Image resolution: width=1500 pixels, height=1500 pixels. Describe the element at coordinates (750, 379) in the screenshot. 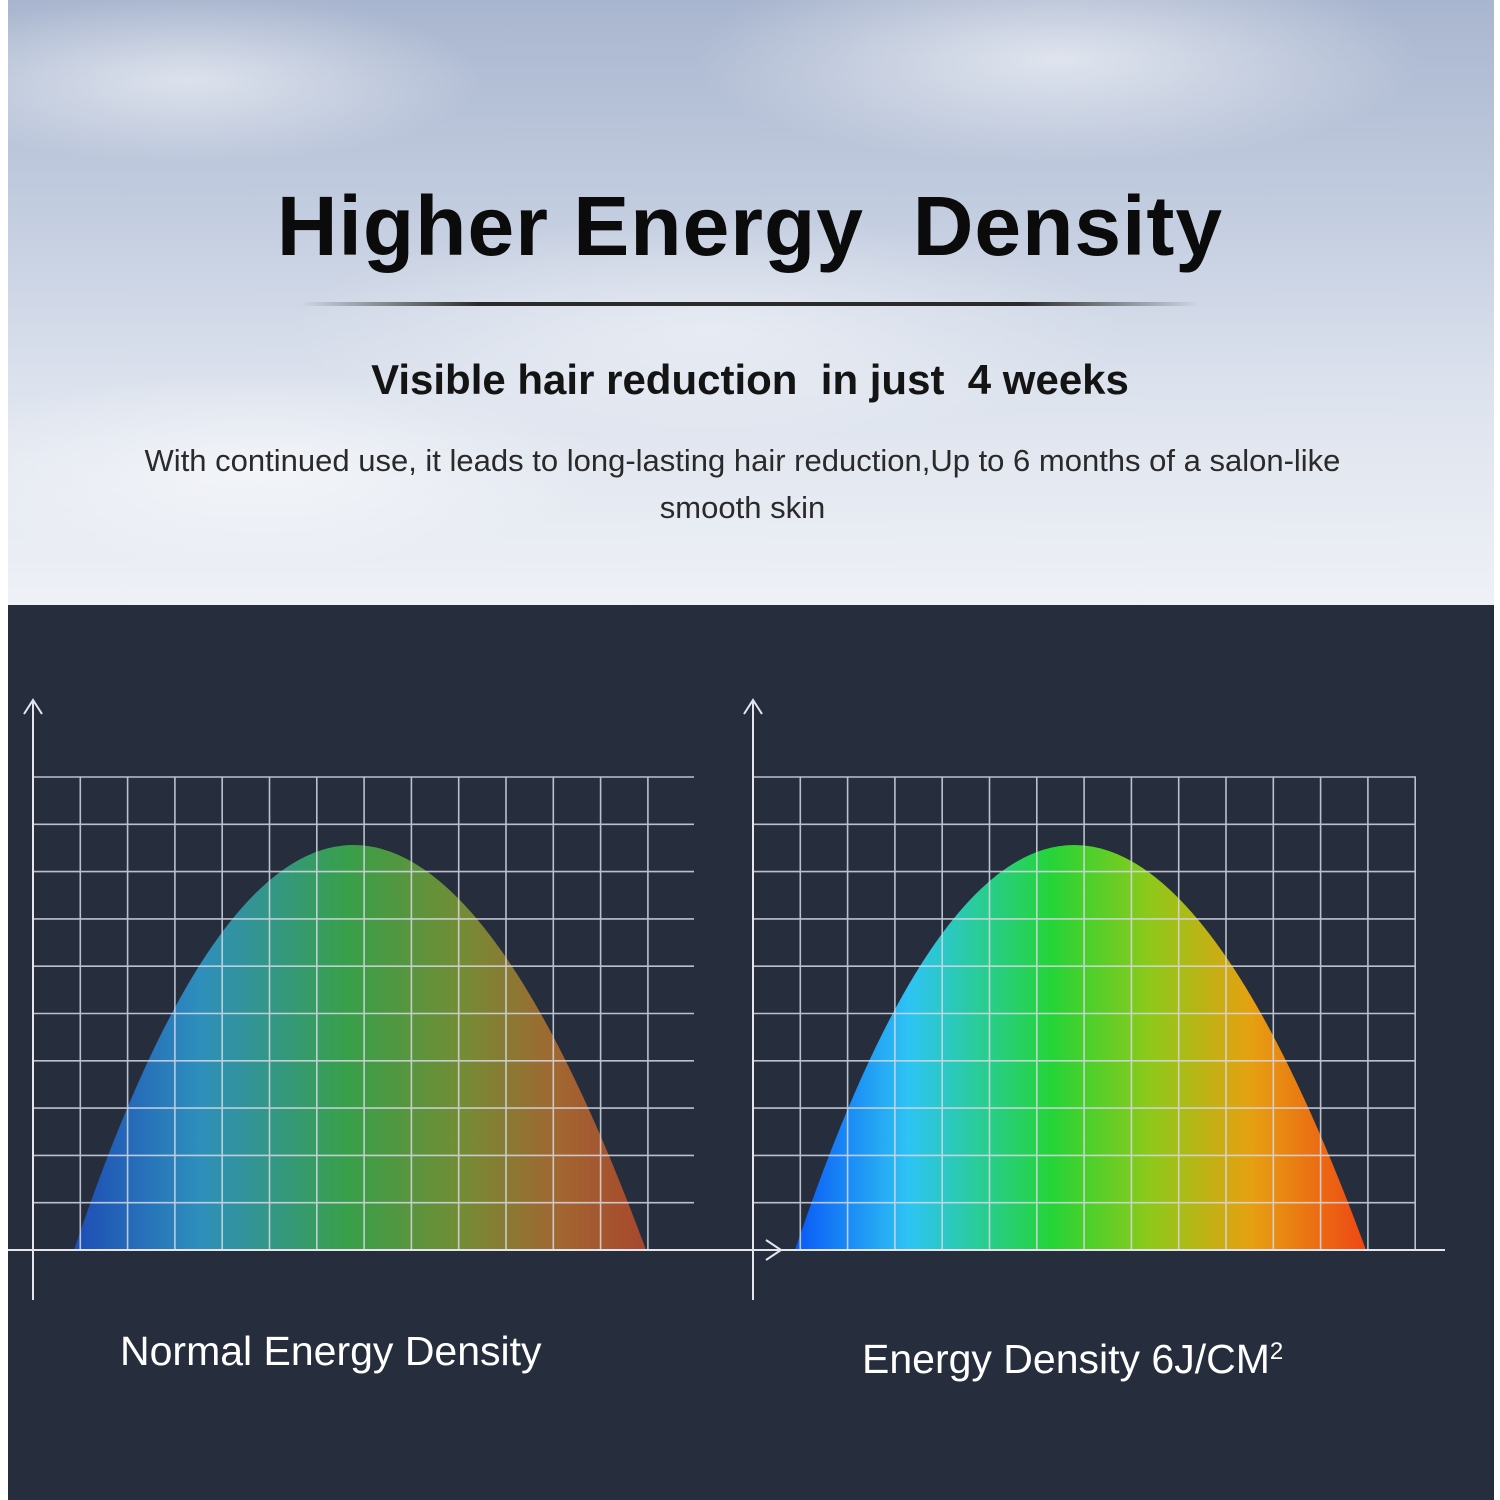

I see `subtitle: Visible hair reduction in just 4 weeks` at that location.